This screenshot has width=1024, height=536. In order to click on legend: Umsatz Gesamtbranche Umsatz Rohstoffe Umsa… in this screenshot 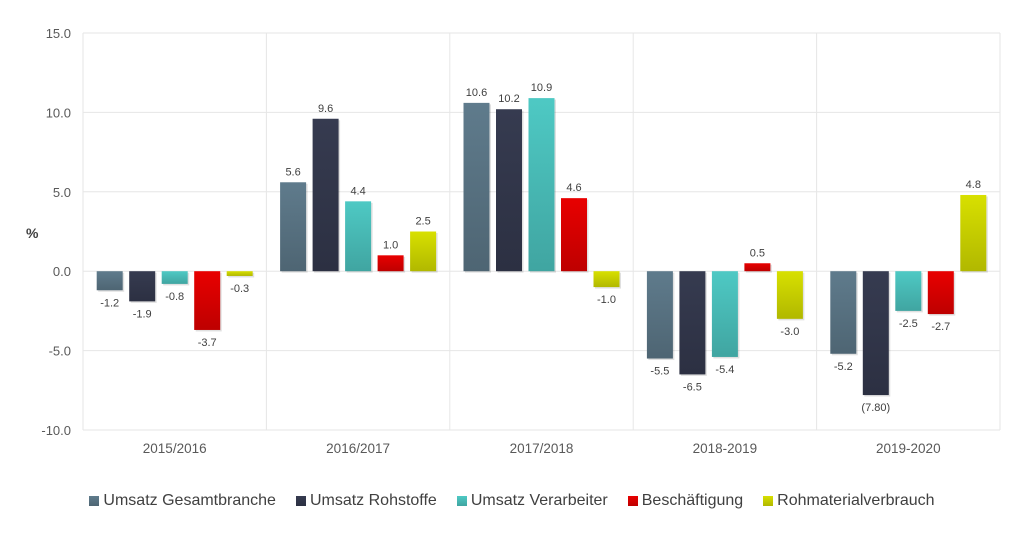, I will do `click(512, 501)`.